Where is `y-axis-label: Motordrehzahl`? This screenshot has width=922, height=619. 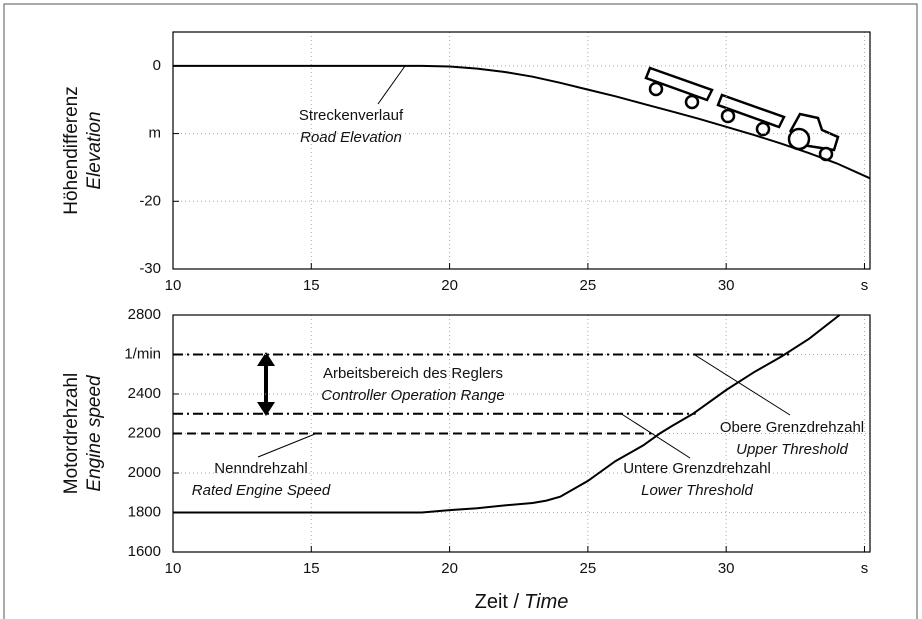 y-axis-label: Motordrehzahl is located at coordinates (71, 433).